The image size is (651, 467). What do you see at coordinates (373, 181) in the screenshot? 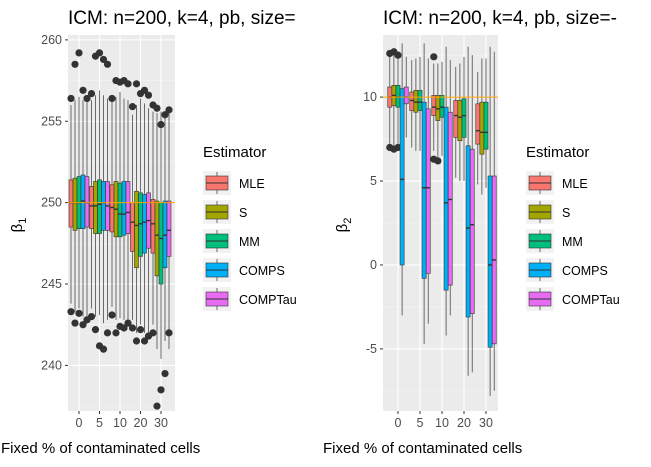
I see `right-y-tick-label: 5` at bounding box center [373, 181].